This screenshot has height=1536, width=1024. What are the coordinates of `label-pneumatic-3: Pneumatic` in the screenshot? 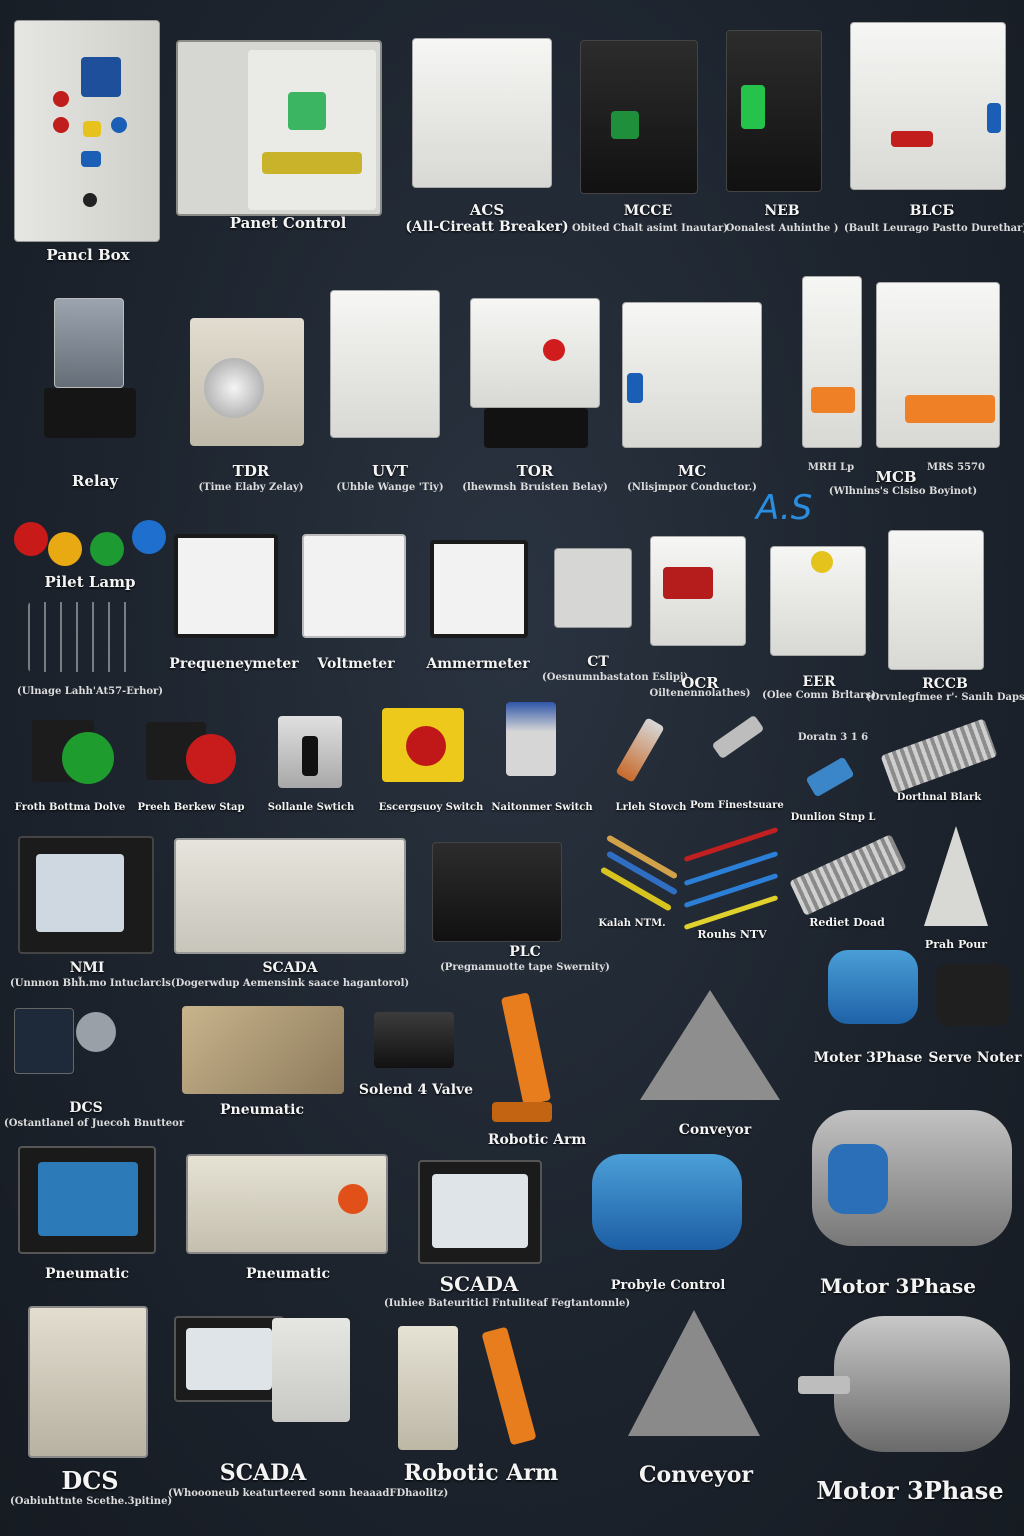 It's located at (288, 1274).